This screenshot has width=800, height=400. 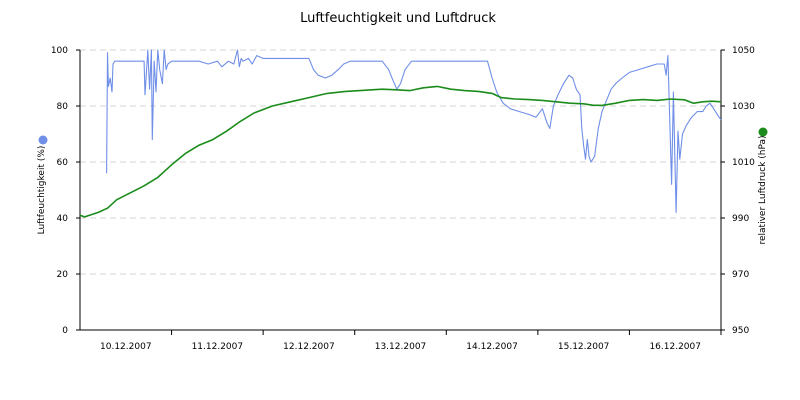 I want to click on x-tick-label: 15.12.2007, so click(x=584, y=347).